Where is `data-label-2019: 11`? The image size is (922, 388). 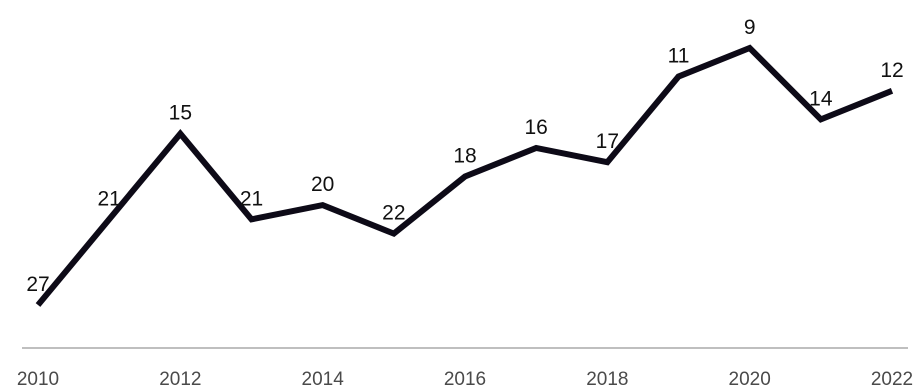 data-label-2019: 11 is located at coordinates (679, 56).